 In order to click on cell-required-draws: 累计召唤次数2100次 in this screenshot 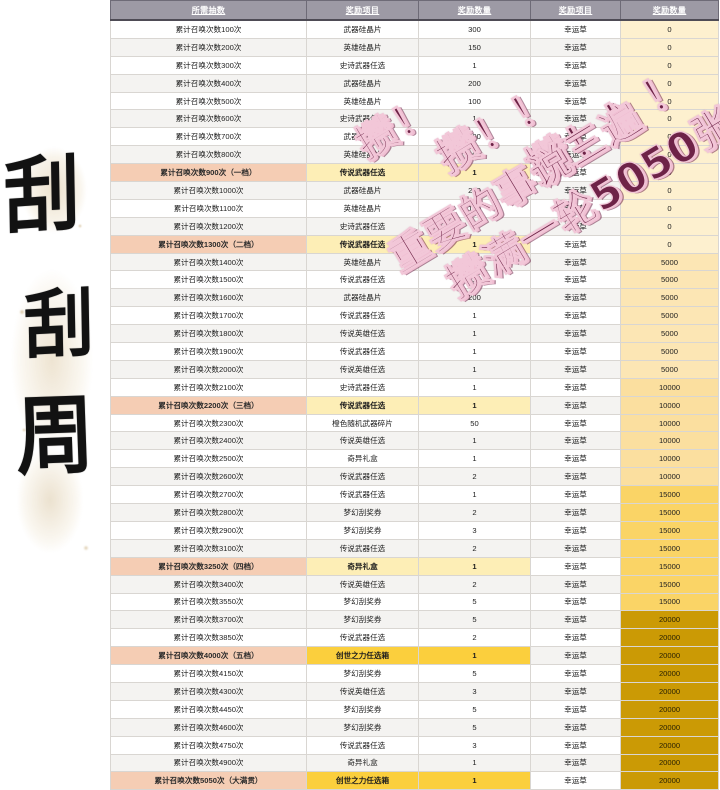, I will do `click(208, 387)`.